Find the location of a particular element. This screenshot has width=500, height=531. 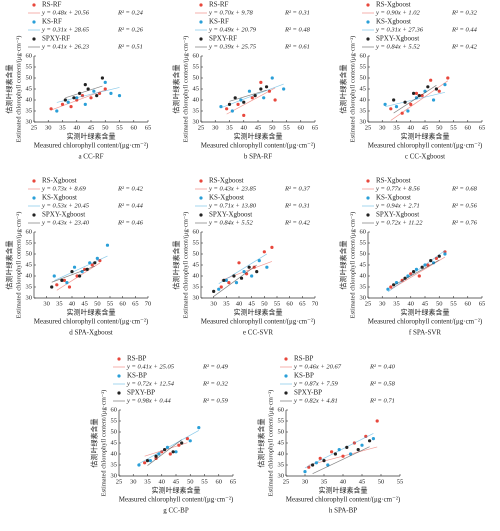

legend-r2: R² = 0.37 is located at coordinates (297, 188).